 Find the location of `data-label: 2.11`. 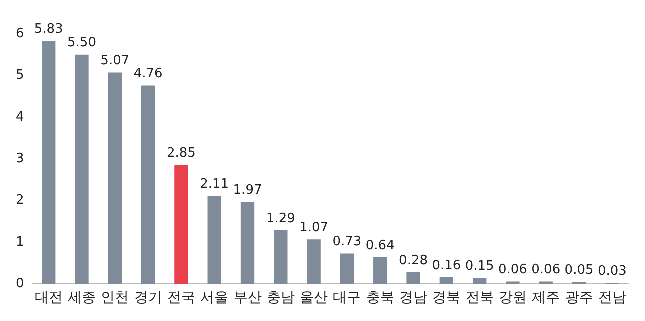

data-label: 2.11 is located at coordinates (215, 184).